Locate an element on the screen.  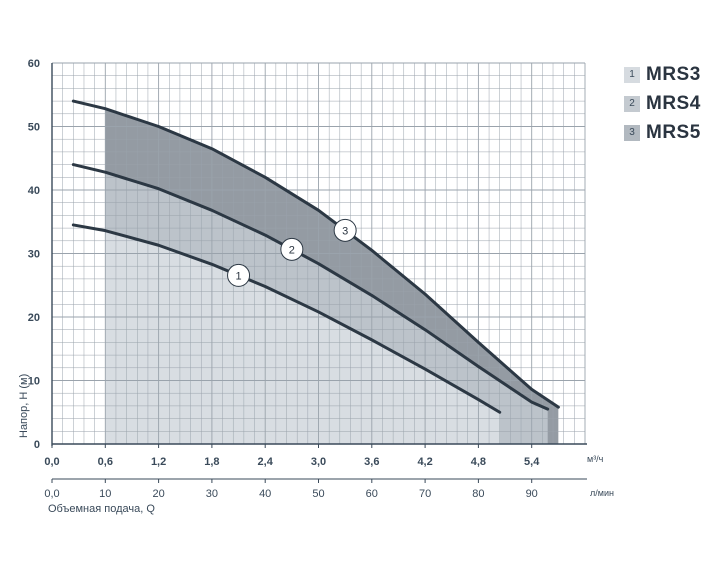
x-tick-label-lpm: 40 is located at coordinates (265, 494).